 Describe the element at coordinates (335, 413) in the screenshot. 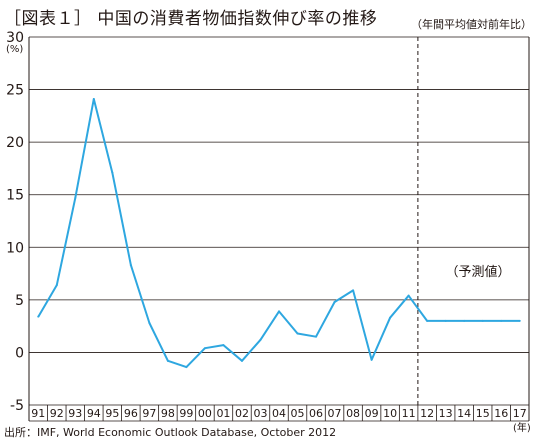

I see `x-tick-label: 07` at that location.